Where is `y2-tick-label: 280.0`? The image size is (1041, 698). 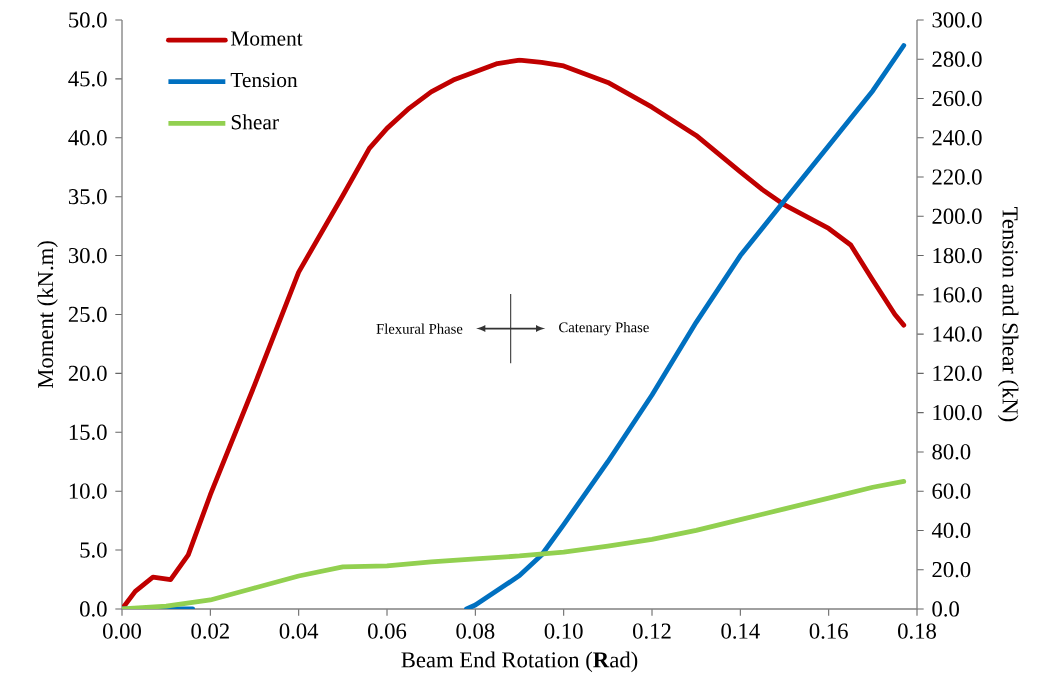
y2-tick-label: 280.0 is located at coordinates (957, 59).